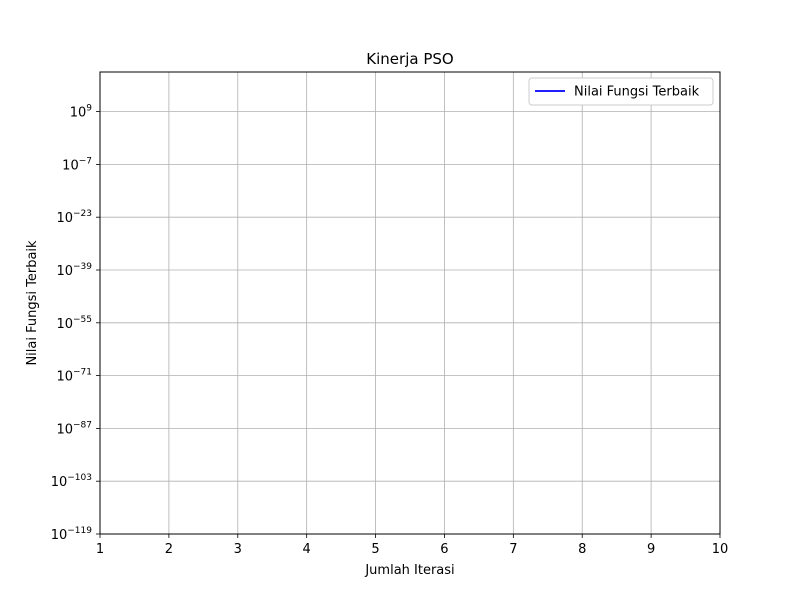  I want to click on y-tick-label: 10⁻⁷, so click(77, 164).